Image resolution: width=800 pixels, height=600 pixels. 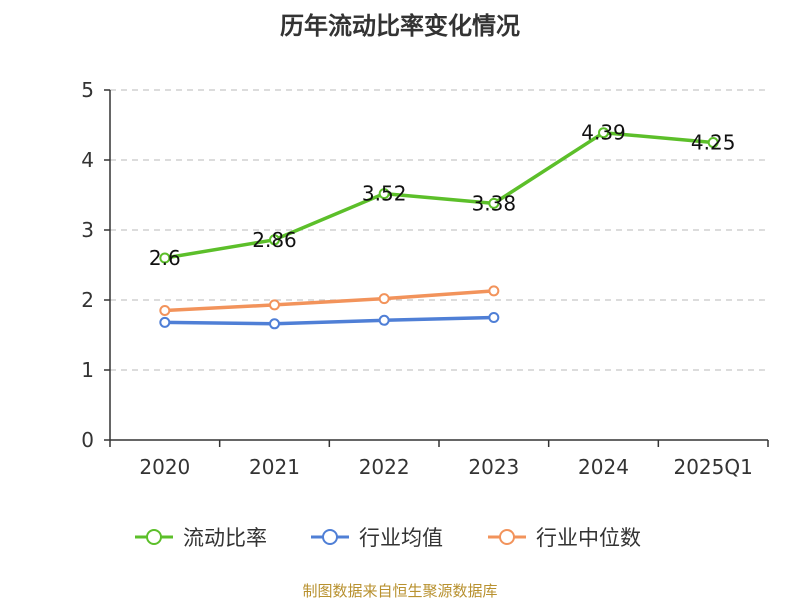 I want to click on chart-title: 历年流动比率变化情况, so click(x=400, y=26).